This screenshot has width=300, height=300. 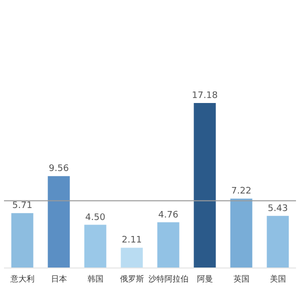 I want to click on data-label: 2.11, so click(x=132, y=241).